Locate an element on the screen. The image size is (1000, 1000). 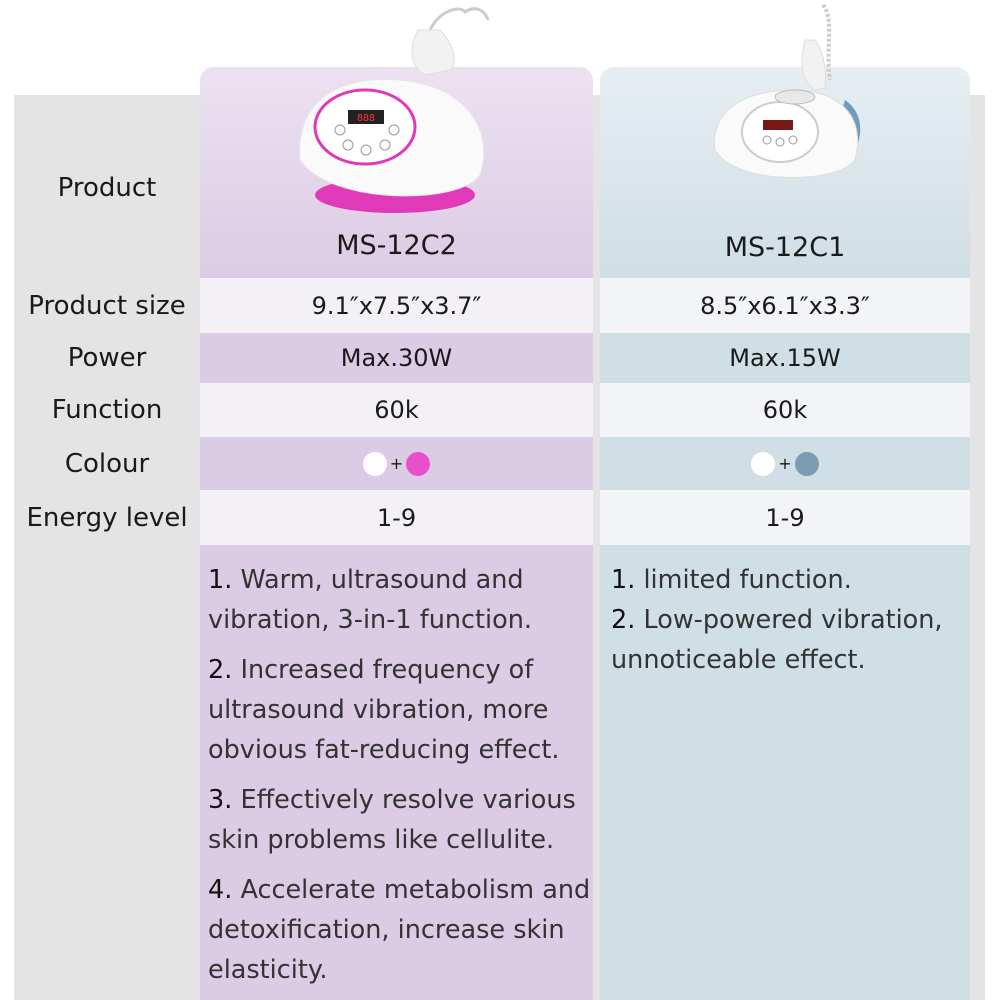
label-function: Function is located at coordinates (107, 410).